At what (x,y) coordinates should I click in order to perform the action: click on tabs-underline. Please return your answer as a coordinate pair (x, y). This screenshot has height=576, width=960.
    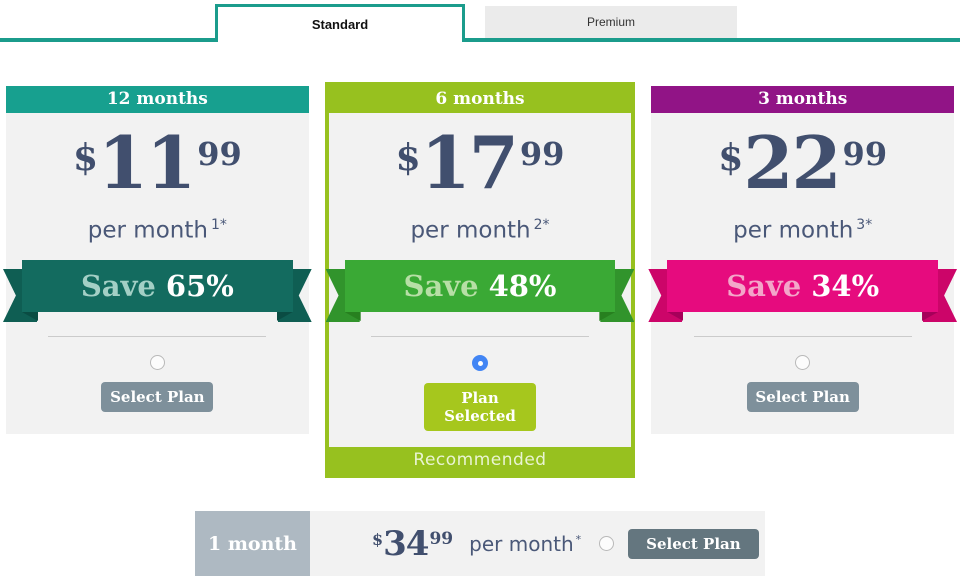
    Looking at the image, I should click on (480, 40).